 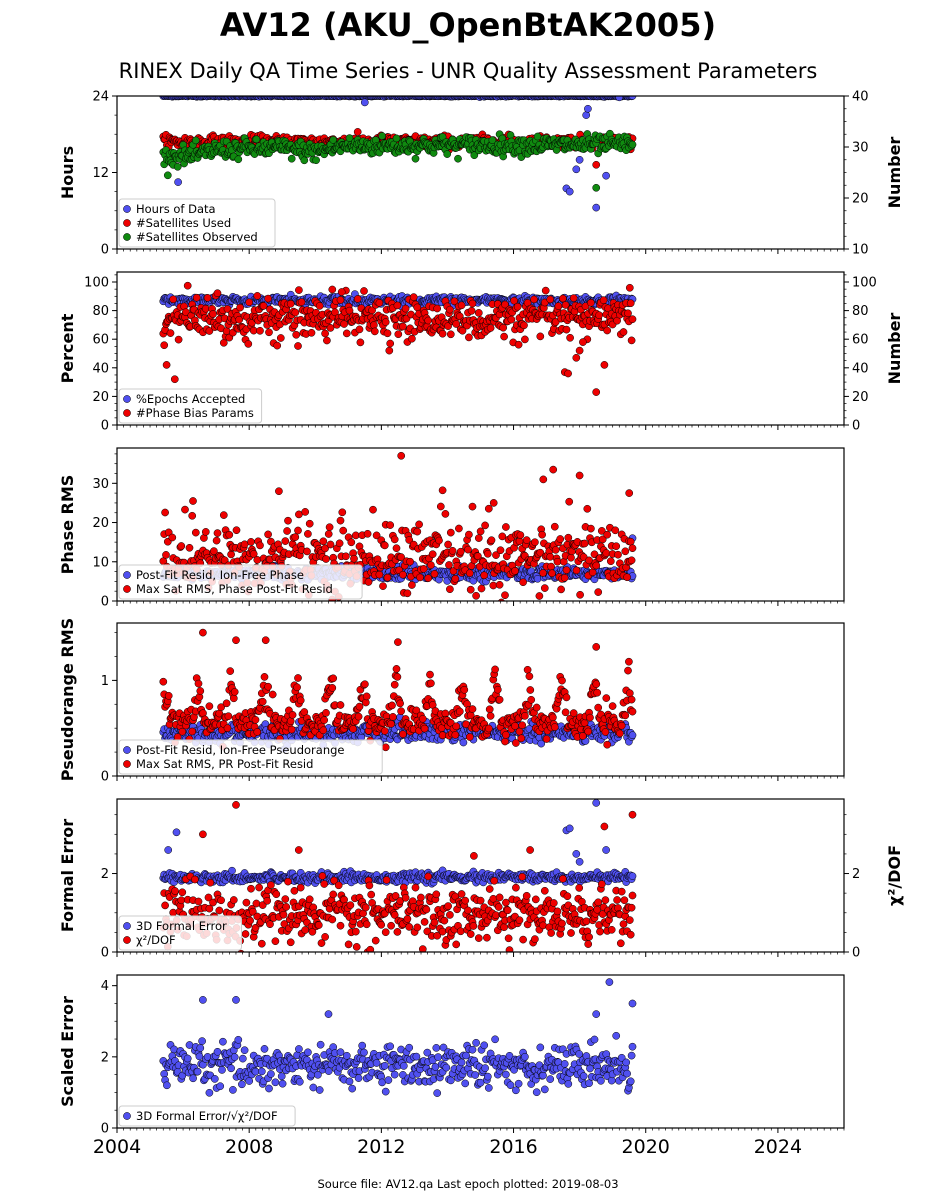 I want to click on legend-marker, so click(x=127, y=589).